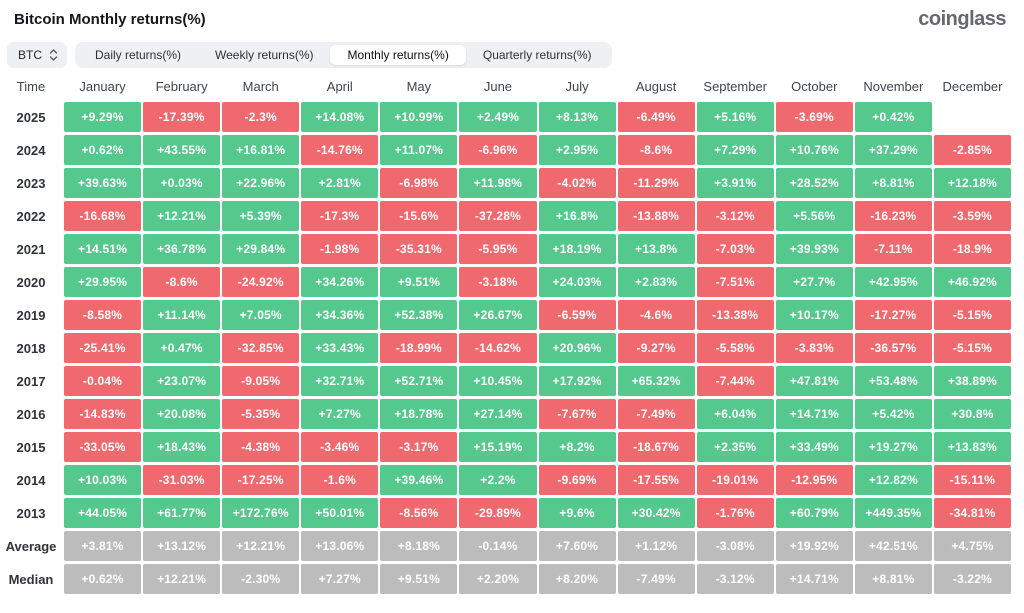 The image size is (1024, 613). What do you see at coordinates (498, 381) in the screenshot?
I see `return-cell: +10.45%` at bounding box center [498, 381].